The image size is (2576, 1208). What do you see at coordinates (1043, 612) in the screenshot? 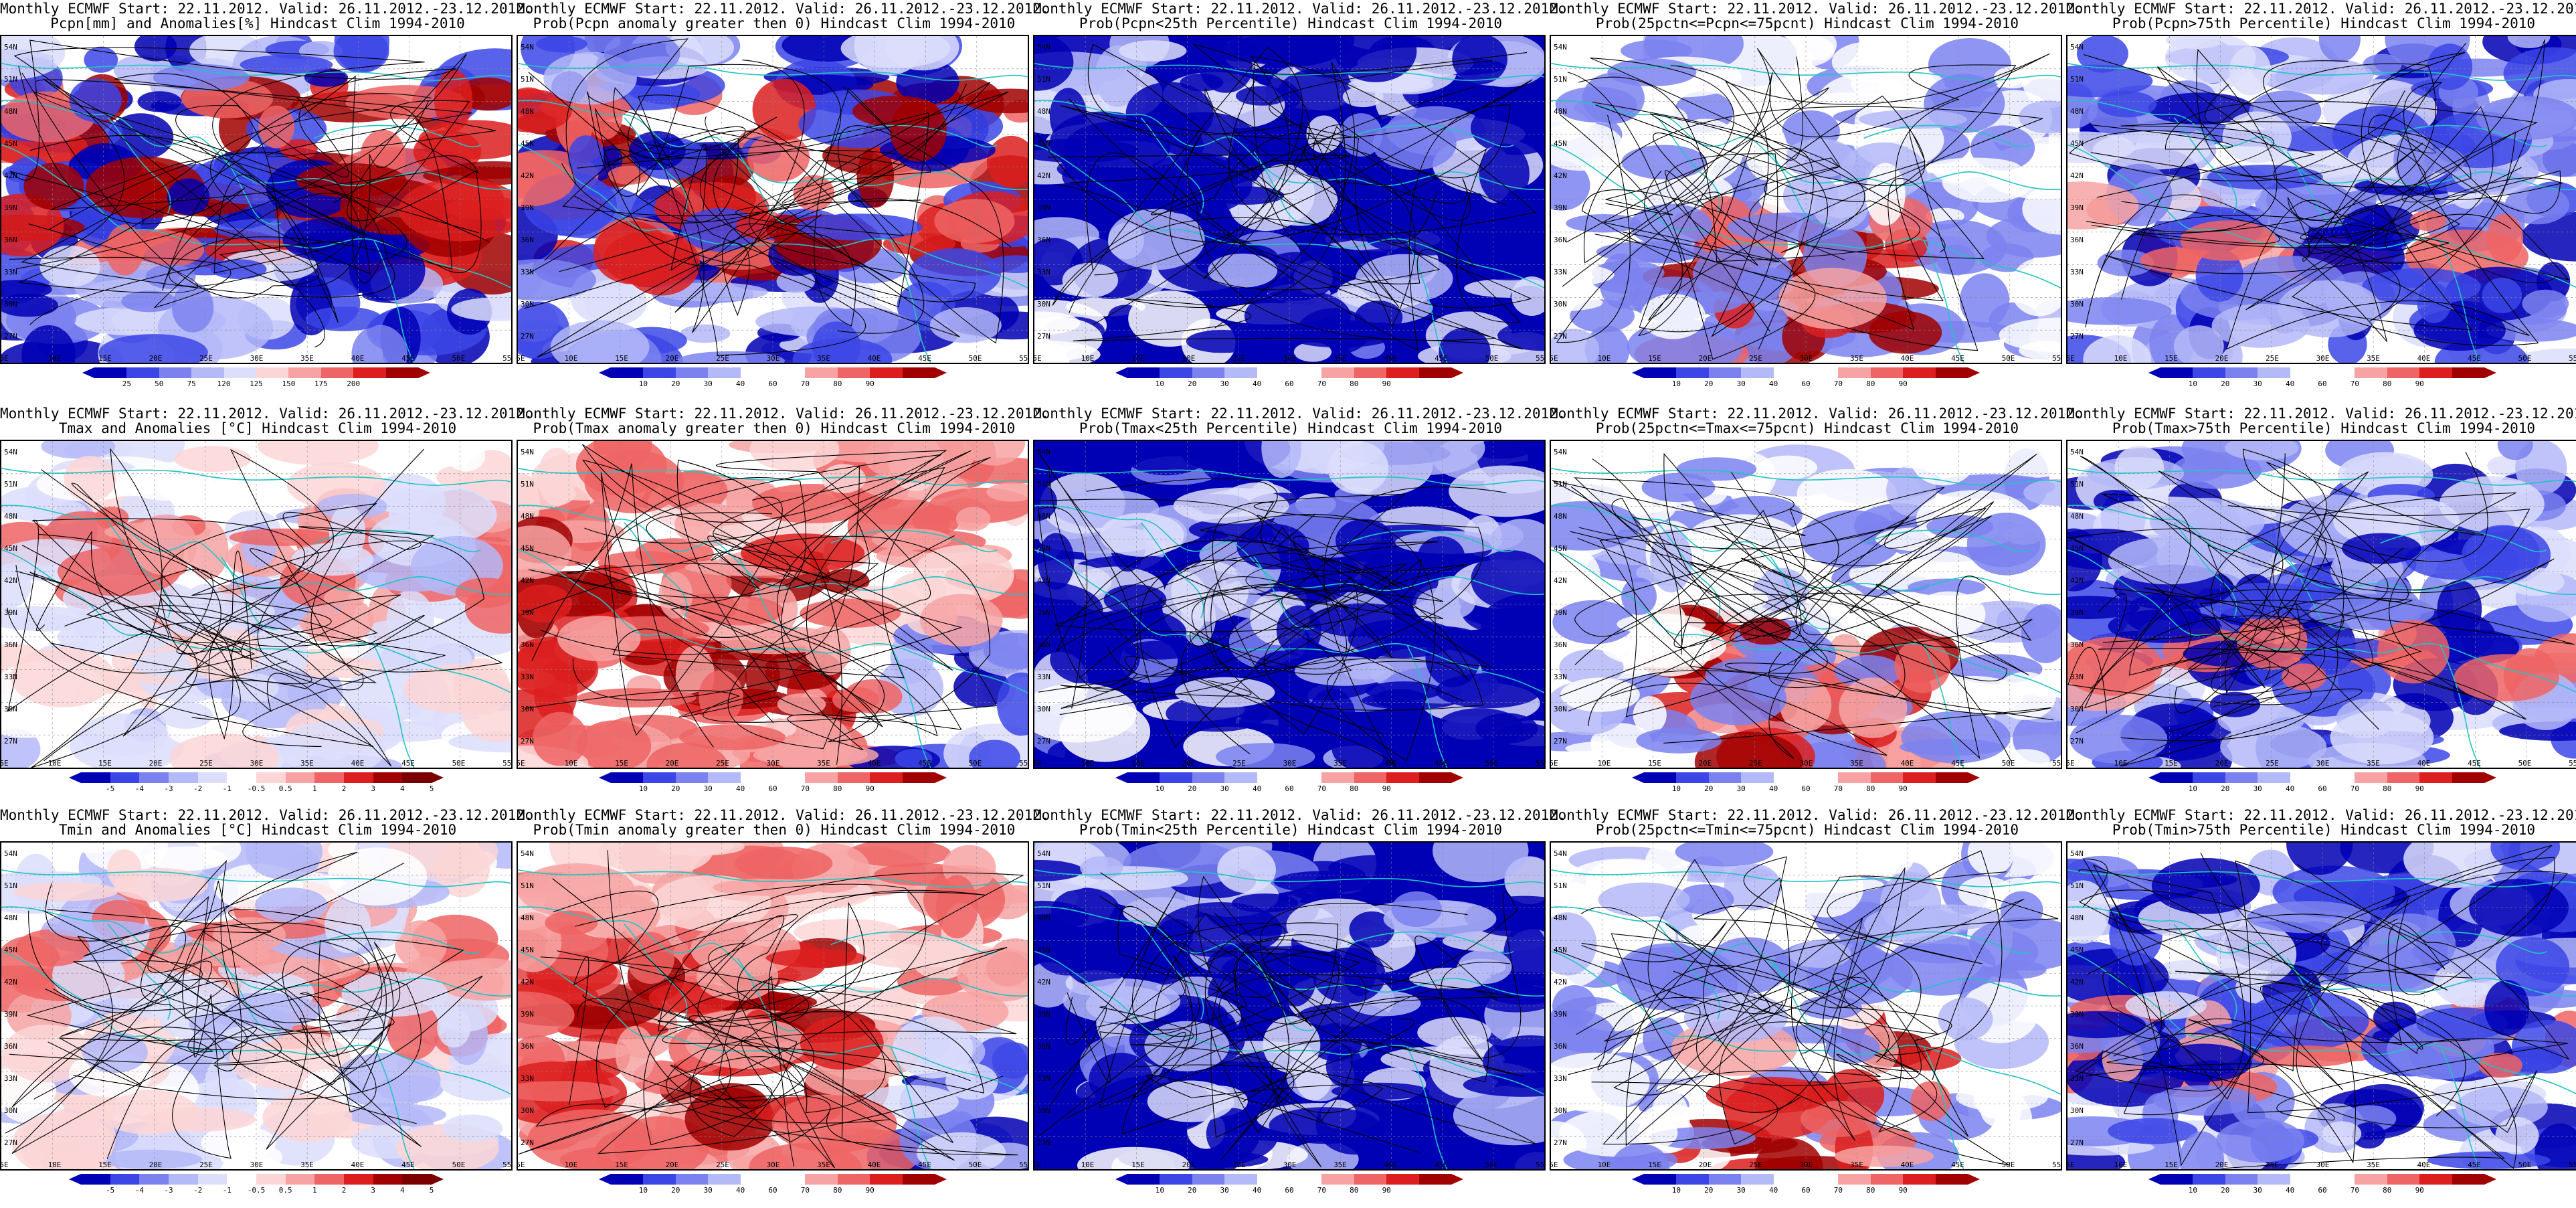
I see `latitude-label: 39N` at bounding box center [1043, 612].